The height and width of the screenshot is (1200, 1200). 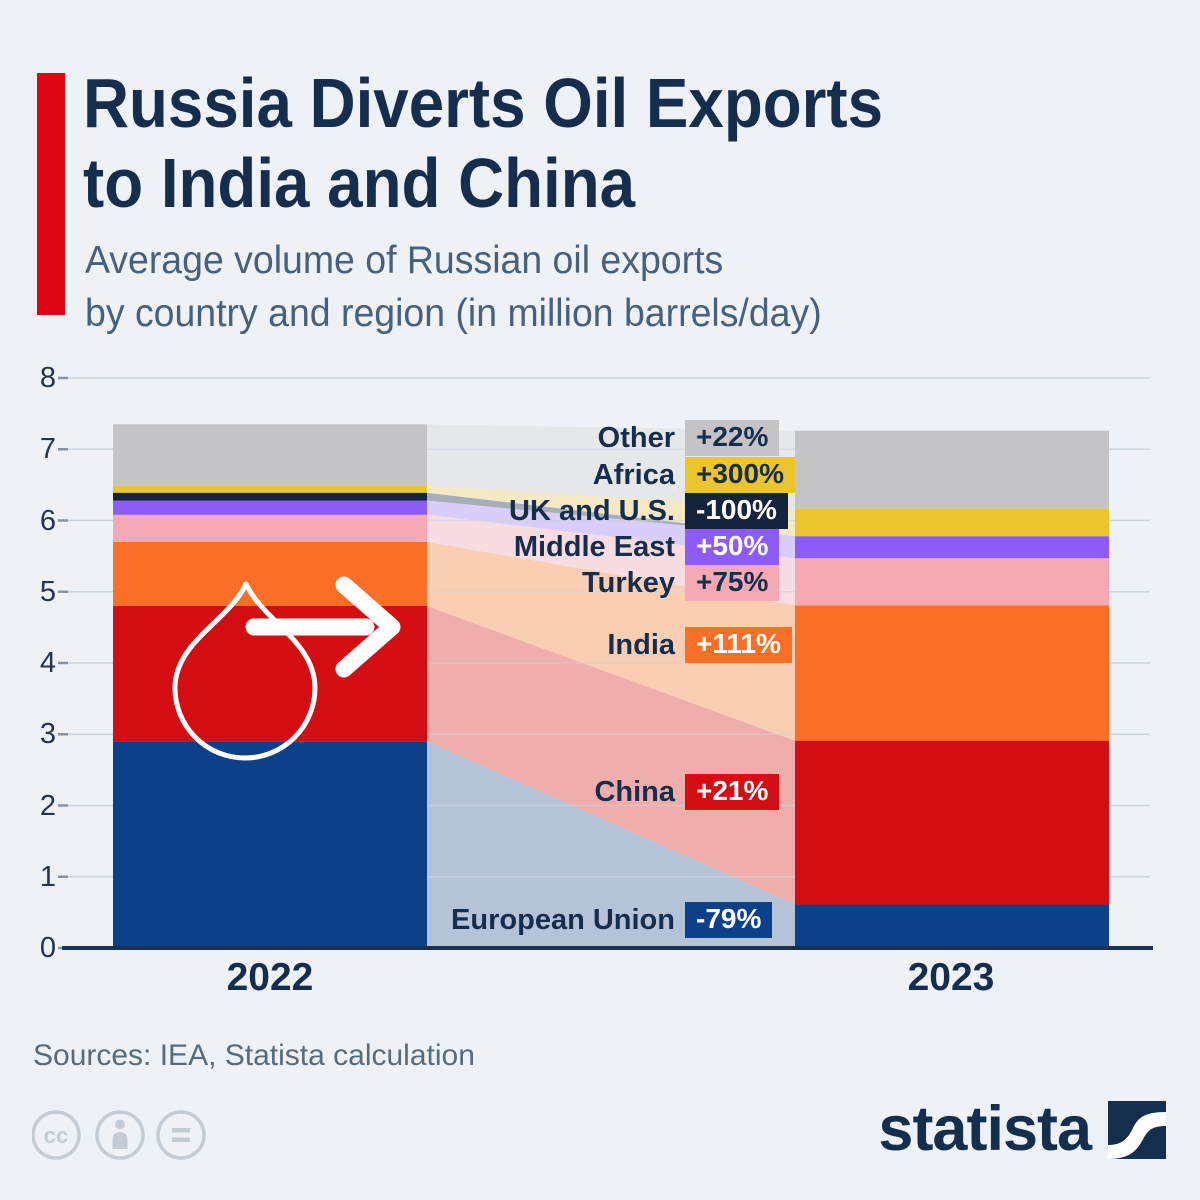 What do you see at coordinates (732, 547) in the screenshot?
I see `change-badge: +50%` at bounding box center [732, 547].